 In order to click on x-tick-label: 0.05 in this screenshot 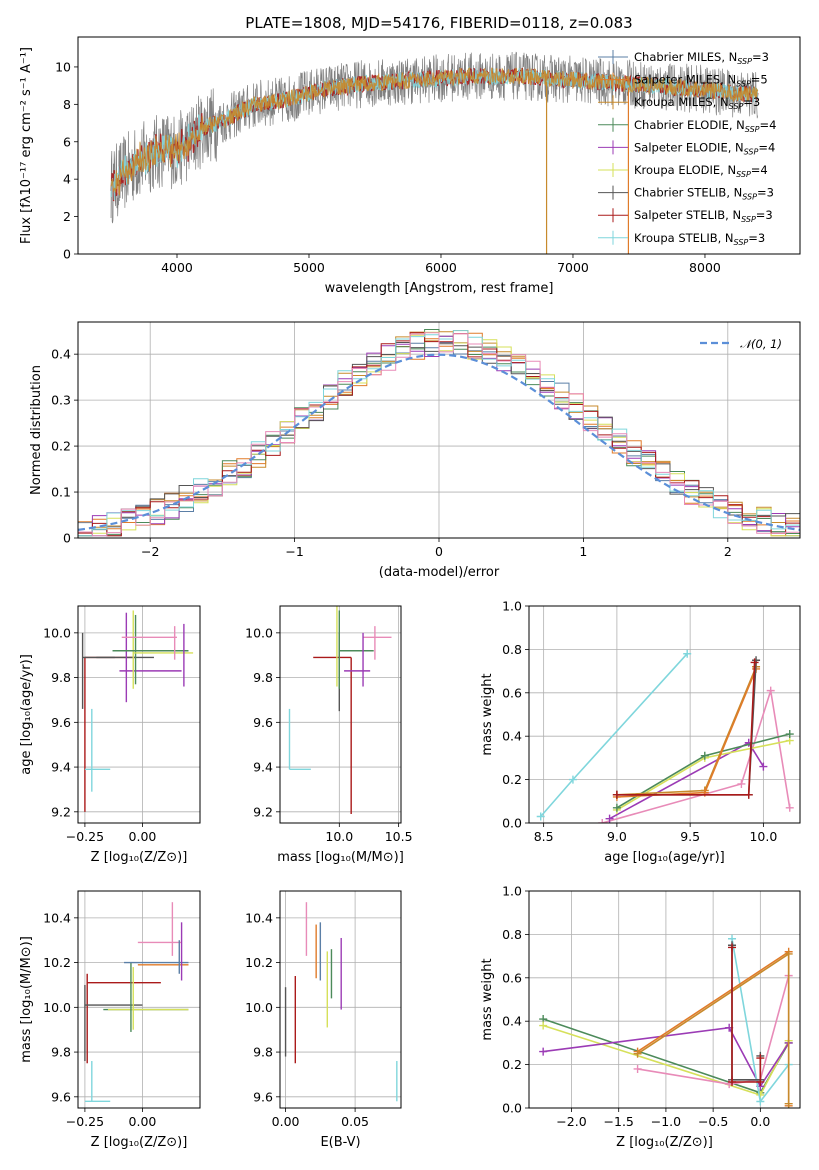, I will do `click(355, 1121)`.